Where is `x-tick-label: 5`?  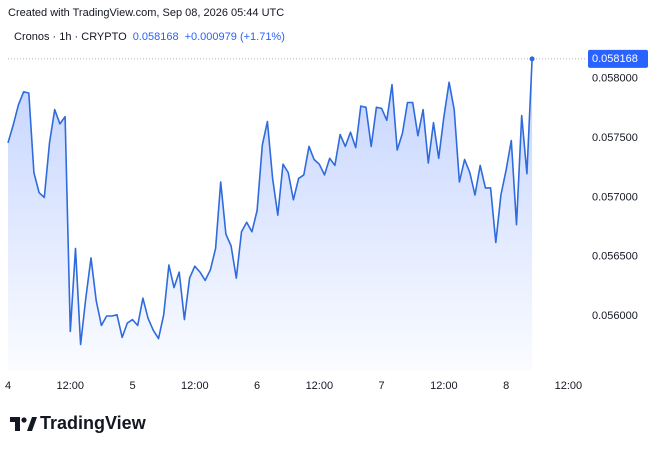 x-tick-label: 5 is located at coordinates (132, 386).